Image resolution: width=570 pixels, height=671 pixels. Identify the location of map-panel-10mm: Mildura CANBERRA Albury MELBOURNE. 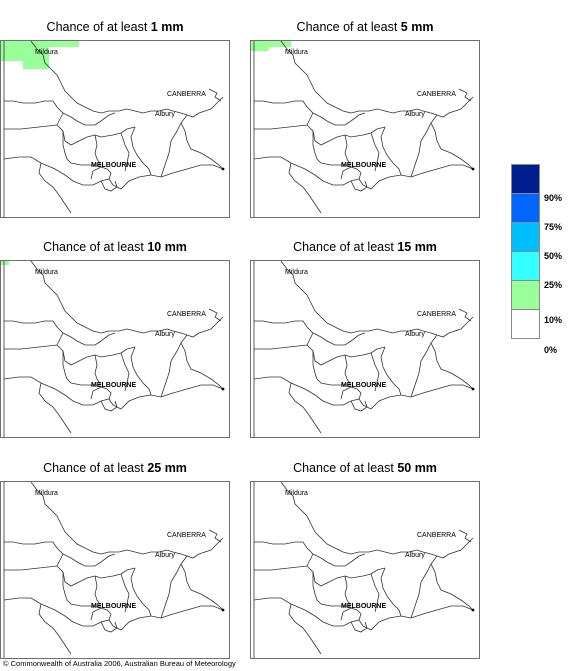
(115, 349).